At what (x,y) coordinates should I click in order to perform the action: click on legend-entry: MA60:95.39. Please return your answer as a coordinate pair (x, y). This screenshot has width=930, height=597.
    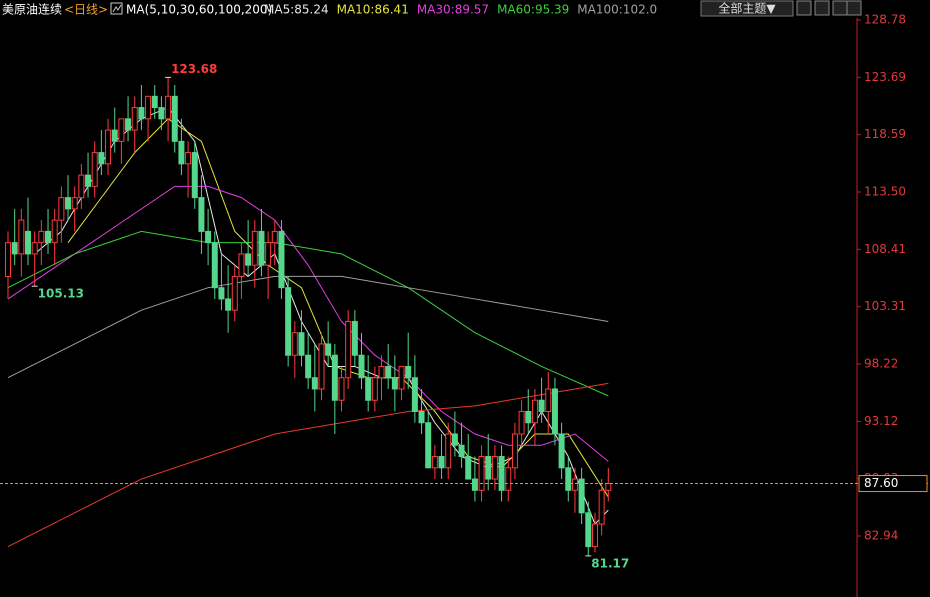
    Looking at the image, I should click on (533, 10).